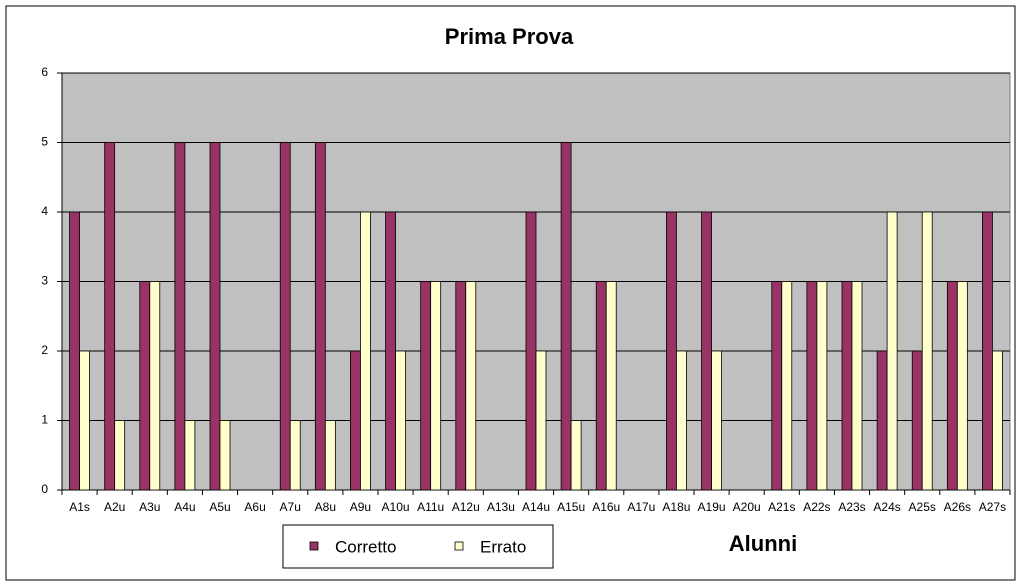 The image size is (1021, 586). What do you see at coordinates (44, 72) in the screenshot?
I see `y-tick-label: 6` at bounding box center [44, 72].